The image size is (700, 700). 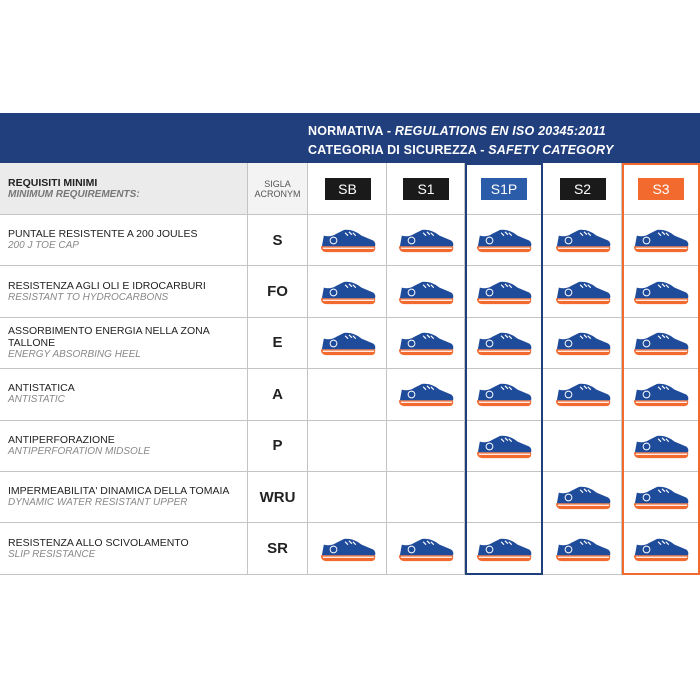 I want to click on row-en: ANTIPERFORATION MIDSOLE, so click(x=79, y=451).